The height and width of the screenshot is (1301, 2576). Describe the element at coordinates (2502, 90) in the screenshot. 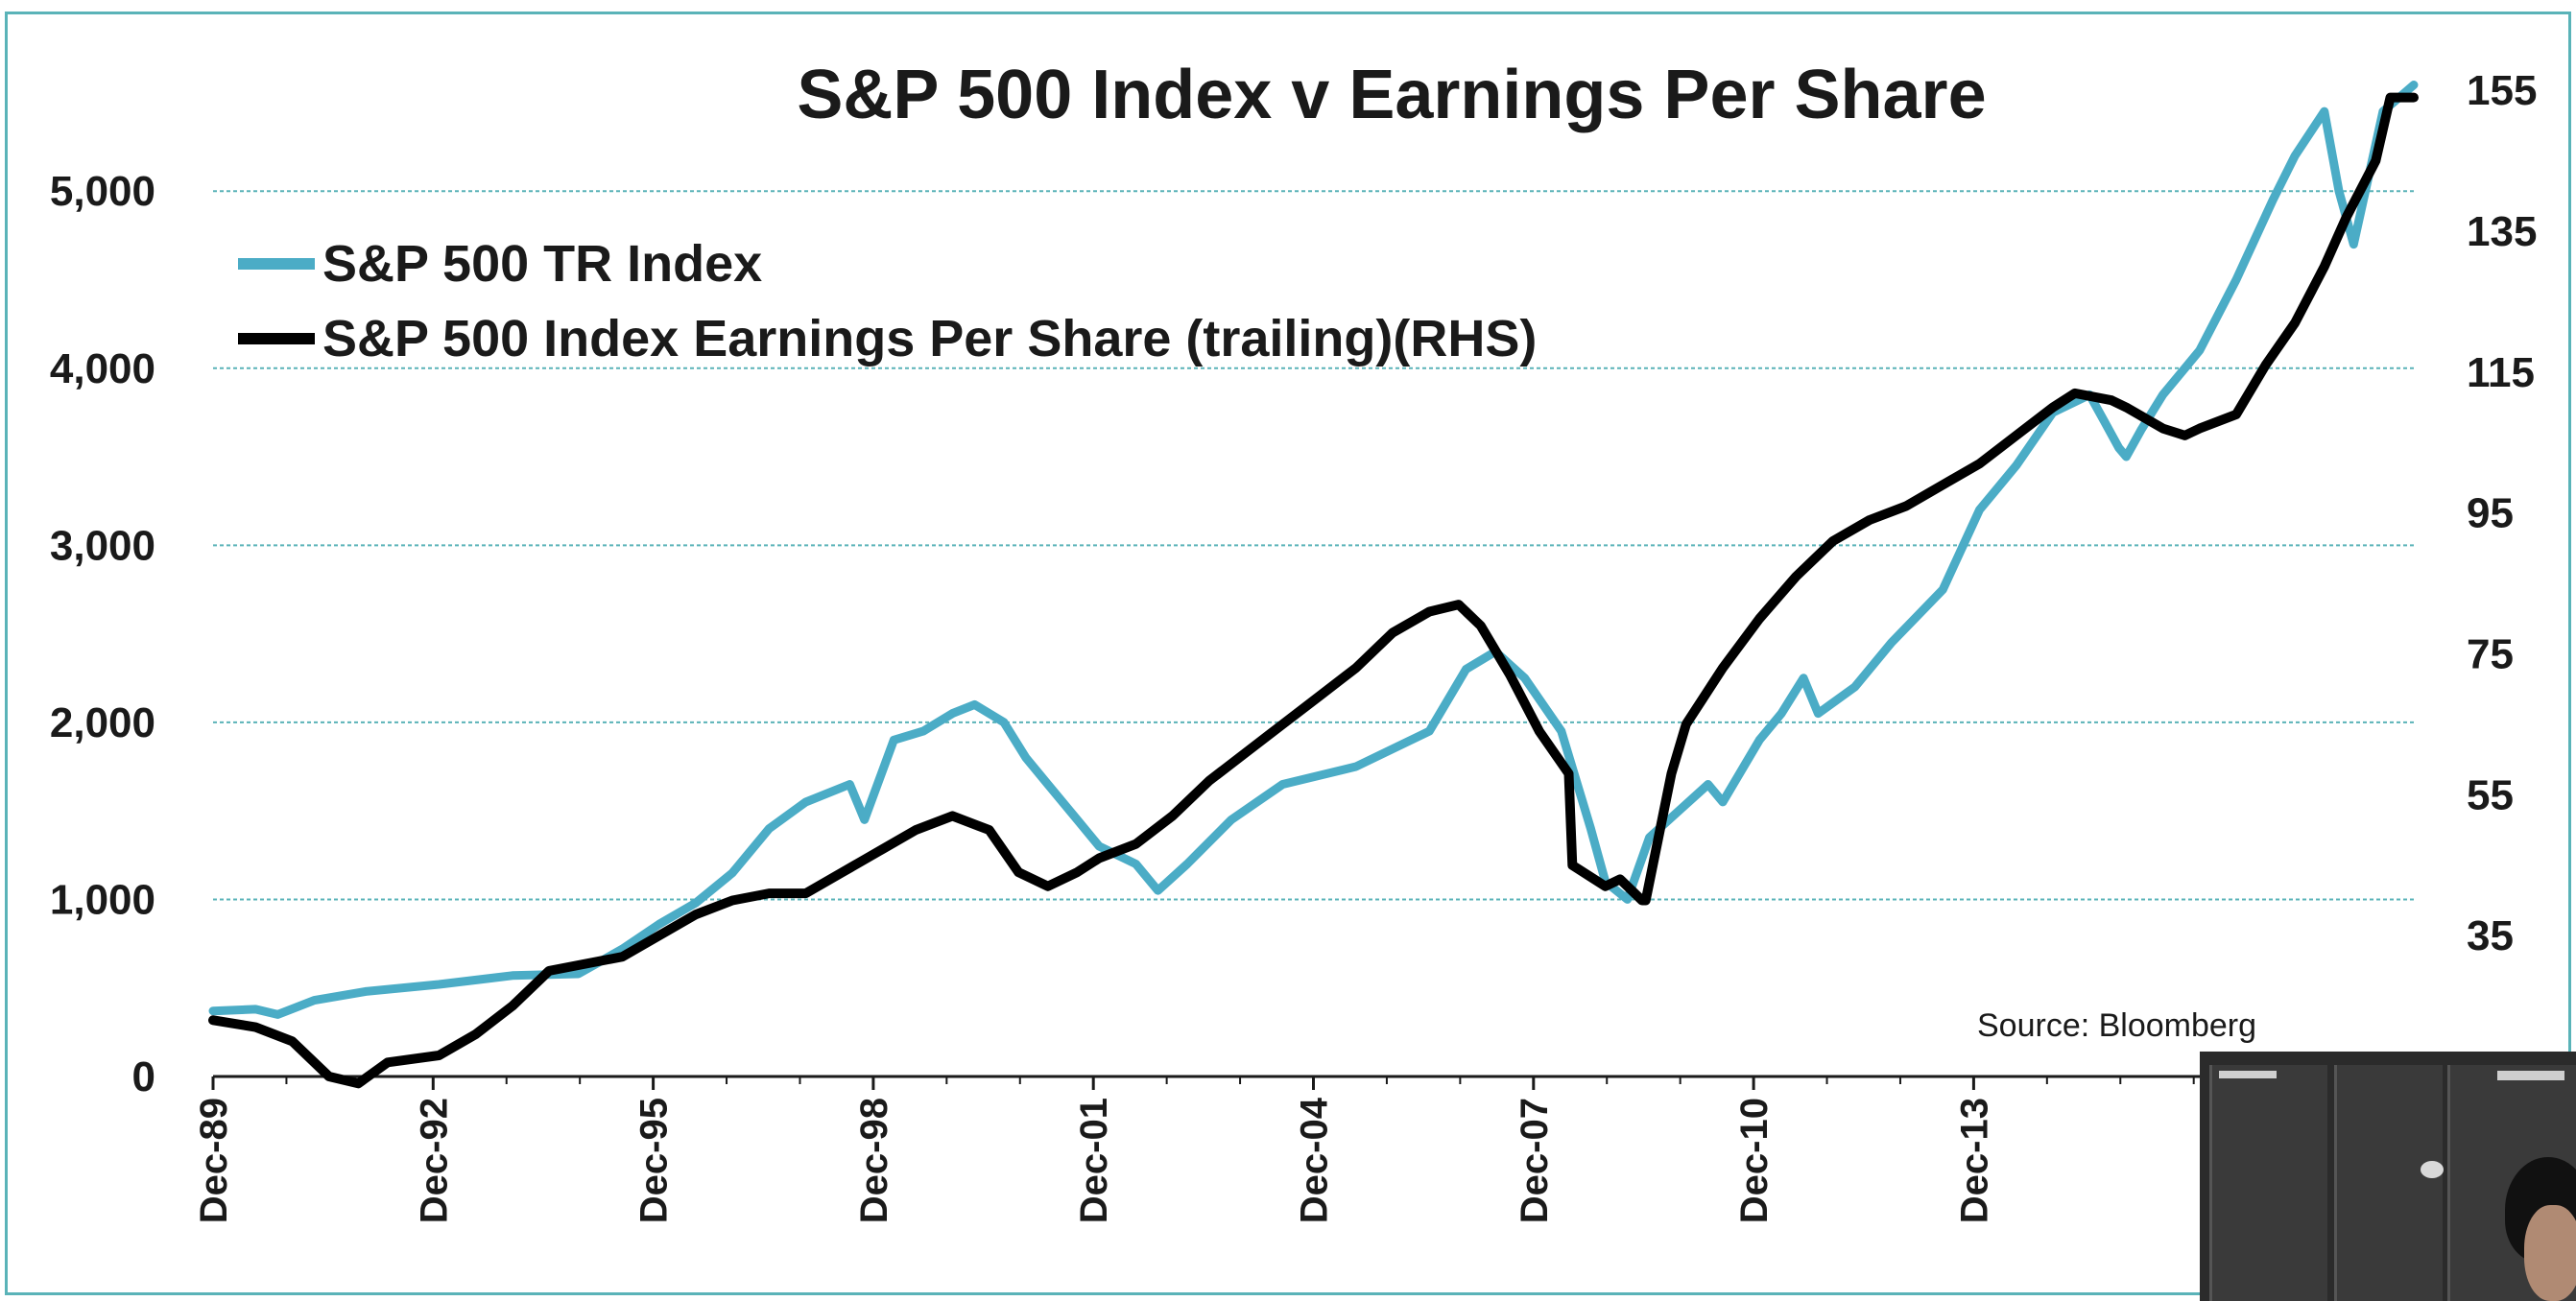

I see `y-right-tick-label: 155` at that location.